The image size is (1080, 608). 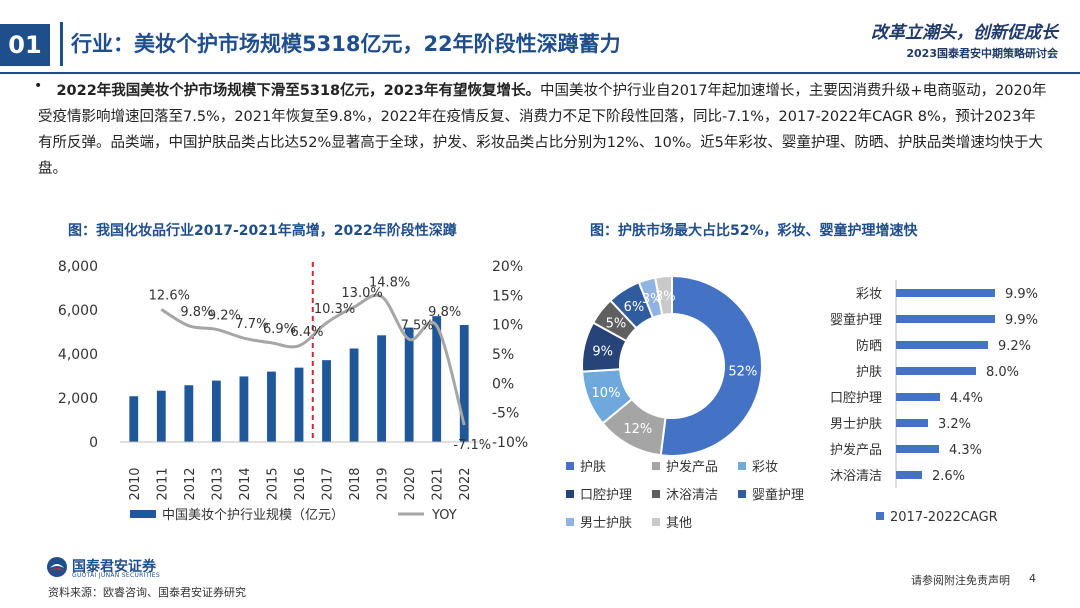 What do you see at coordinates (964, 33) in the screenshot?
I see `slogan: 改革立潮头，创新促成长` at bounding box center [964, 33].